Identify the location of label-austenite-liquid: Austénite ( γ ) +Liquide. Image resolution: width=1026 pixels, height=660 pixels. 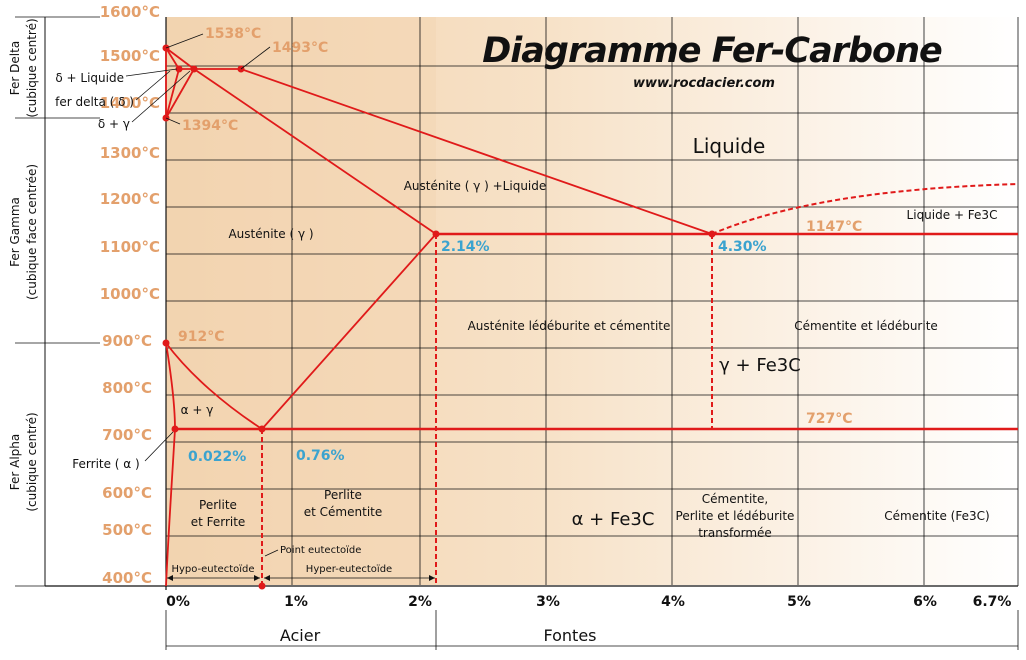
(475, 186).